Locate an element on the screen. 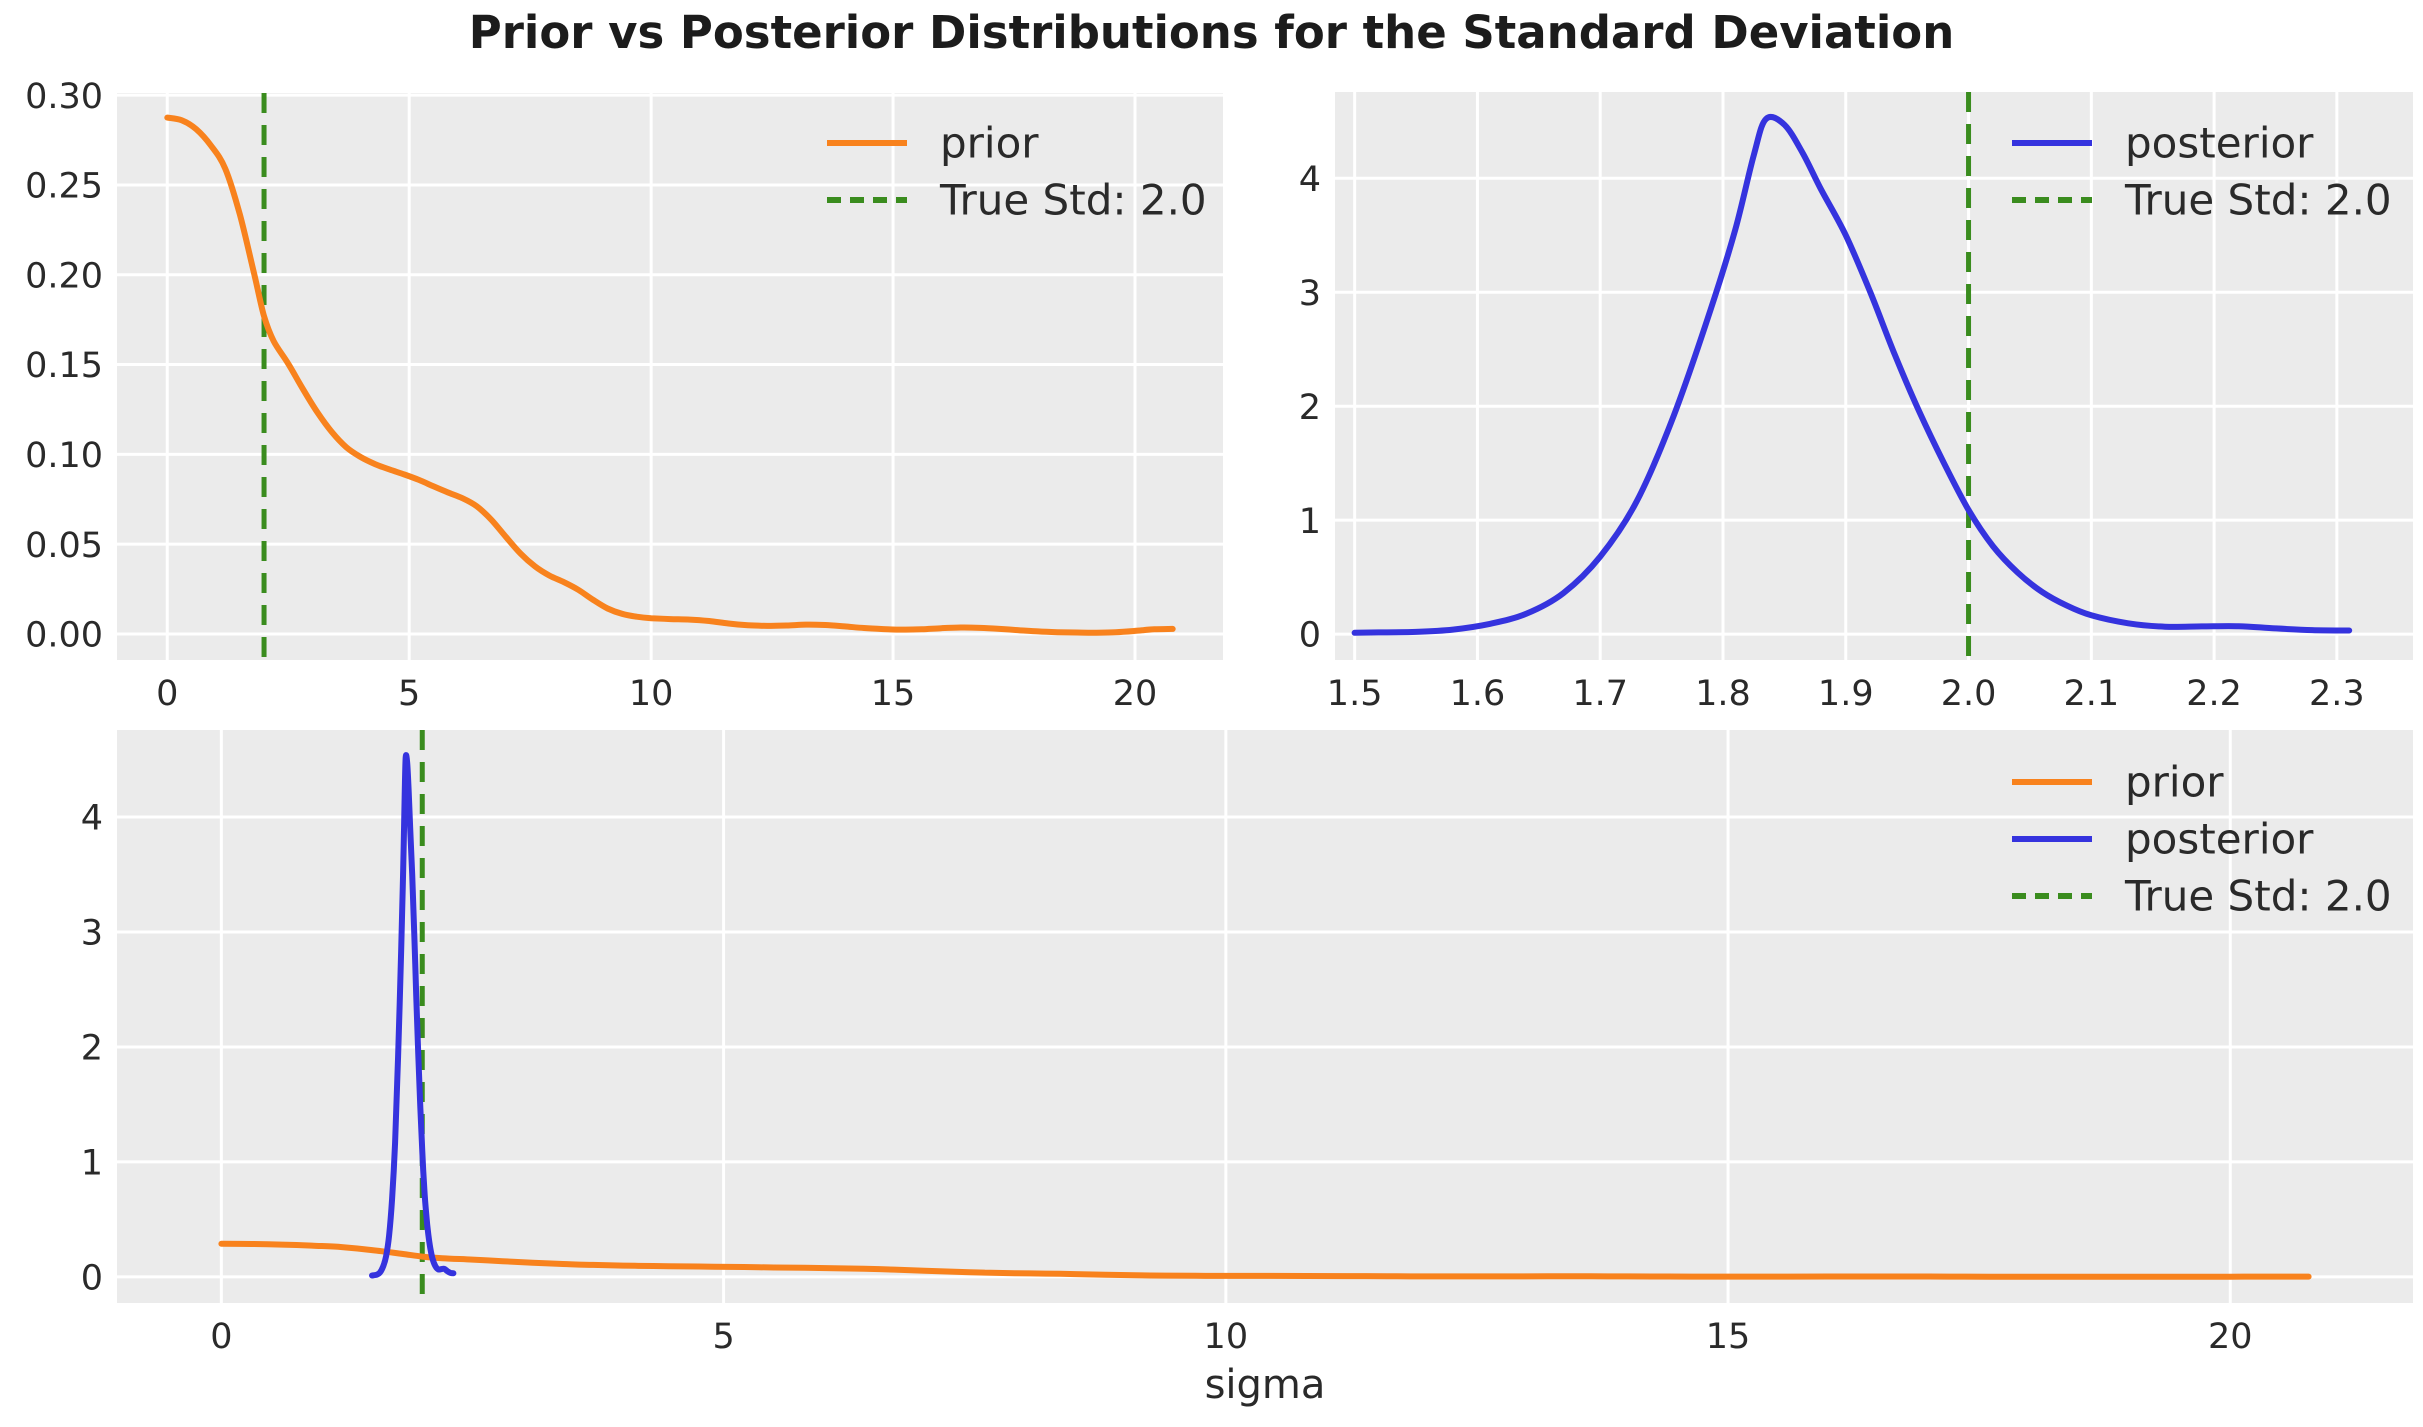 This screenshot has height=1427, width=2423. prior-panel-ytick-label: 0.15 is located at coordinates (64, 366).